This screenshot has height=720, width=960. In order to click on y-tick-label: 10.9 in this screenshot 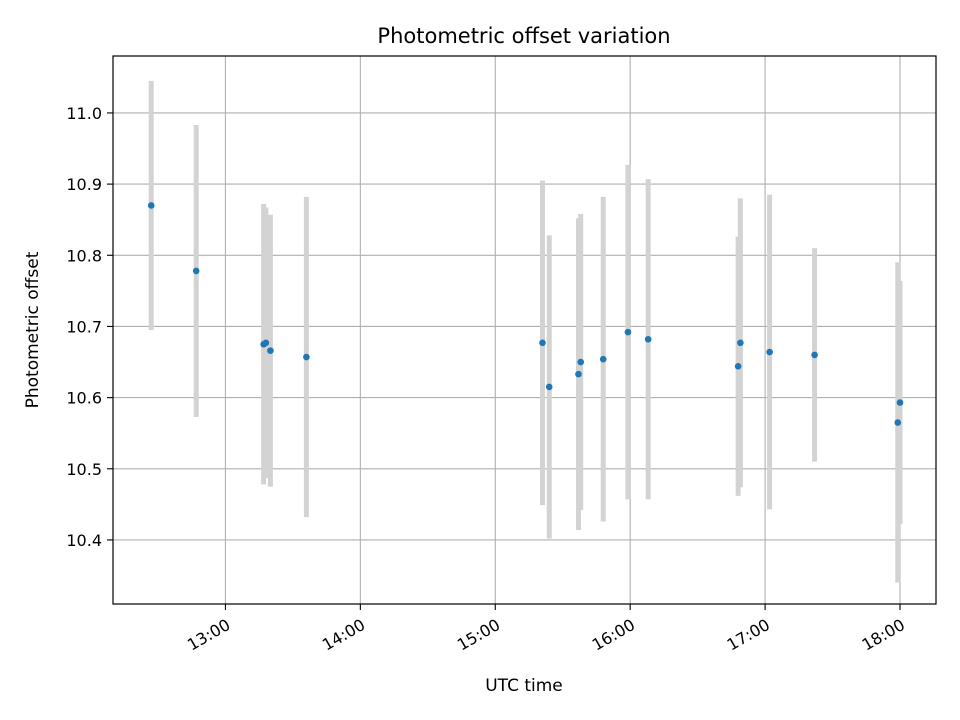, I will do `click(84, 184)`.